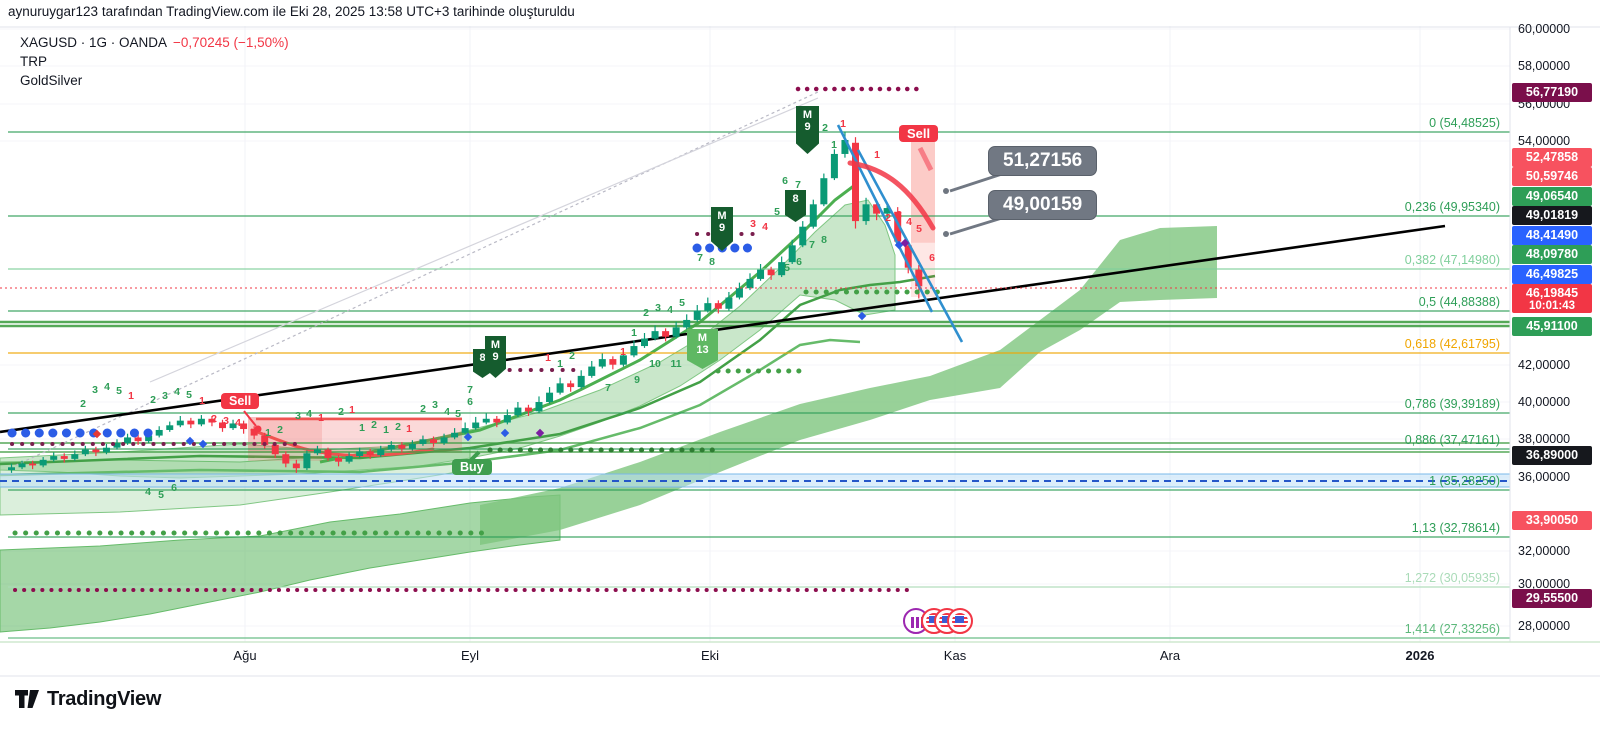  What do you see at coordinates (960, 621) in the screenshot?
I see `us-flag-event-icon` at bounding box center [960, 621].